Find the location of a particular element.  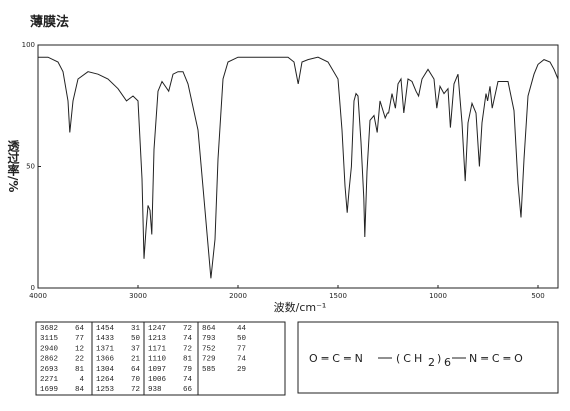

peak-transmittance: 37 is located at coordinates (135, 349).